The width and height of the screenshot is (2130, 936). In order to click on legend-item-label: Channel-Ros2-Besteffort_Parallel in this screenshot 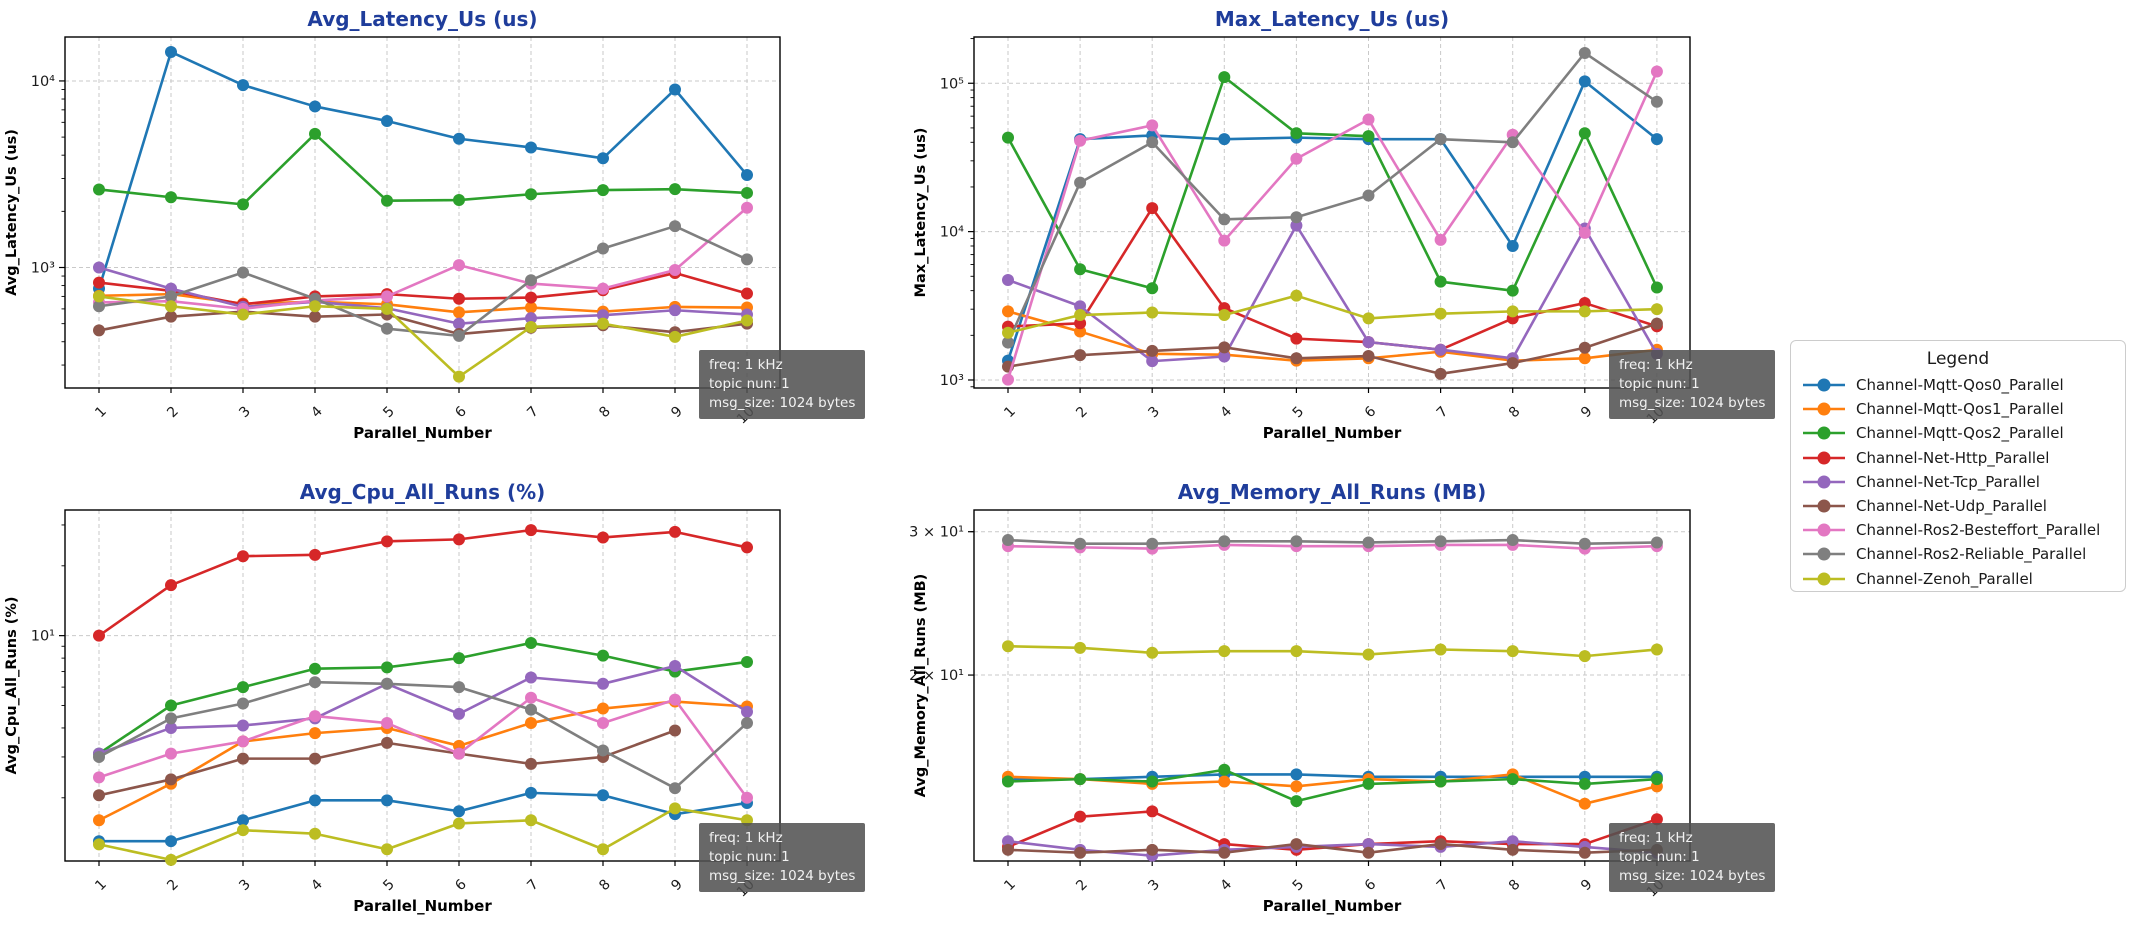, I will do `click(1978, 530)`.